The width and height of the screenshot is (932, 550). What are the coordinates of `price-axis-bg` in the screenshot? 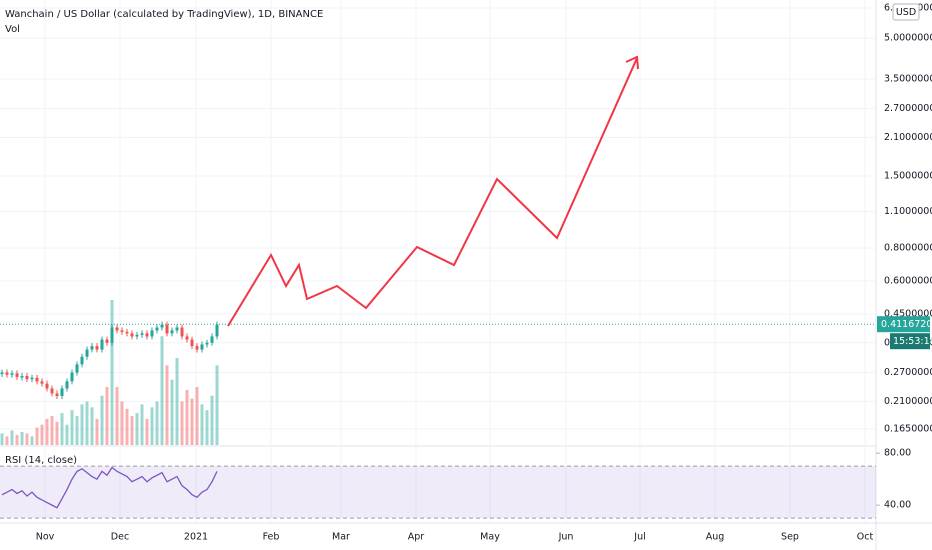 It's located at (904, 275).